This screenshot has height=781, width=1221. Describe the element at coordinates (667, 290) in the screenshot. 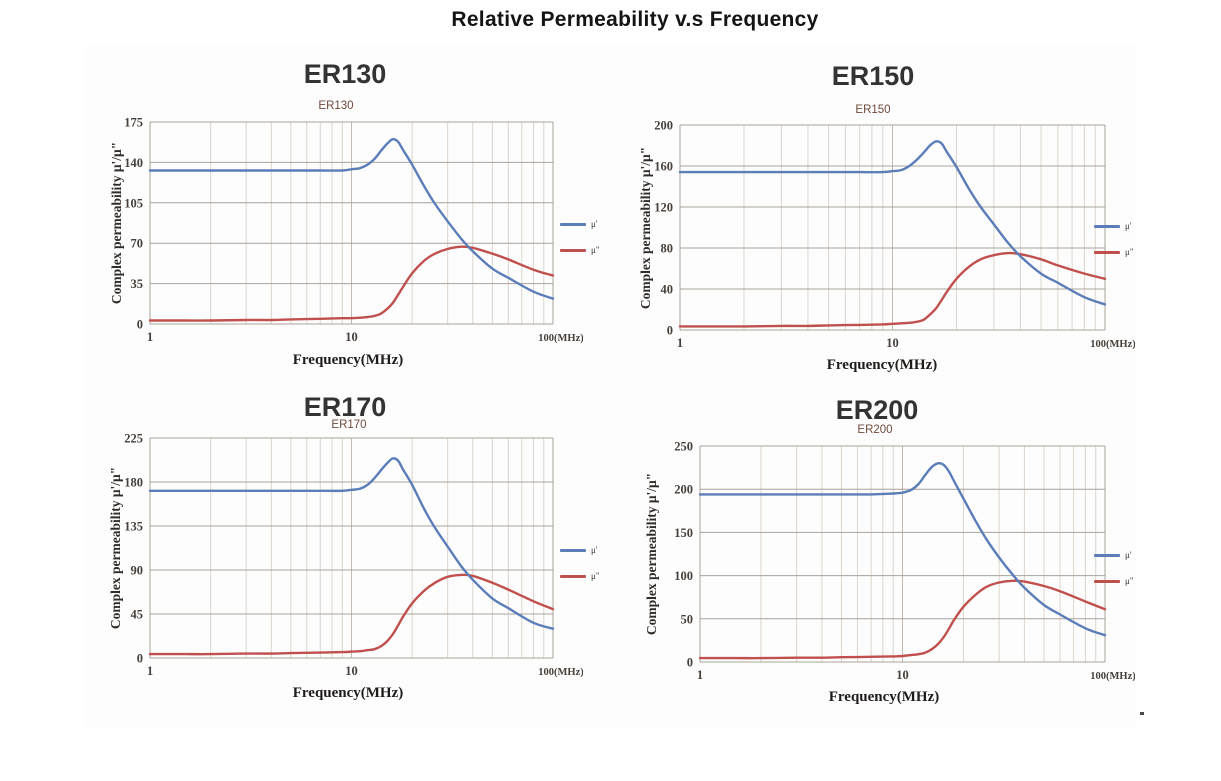

I see `y-tick-label: 40` at that location.